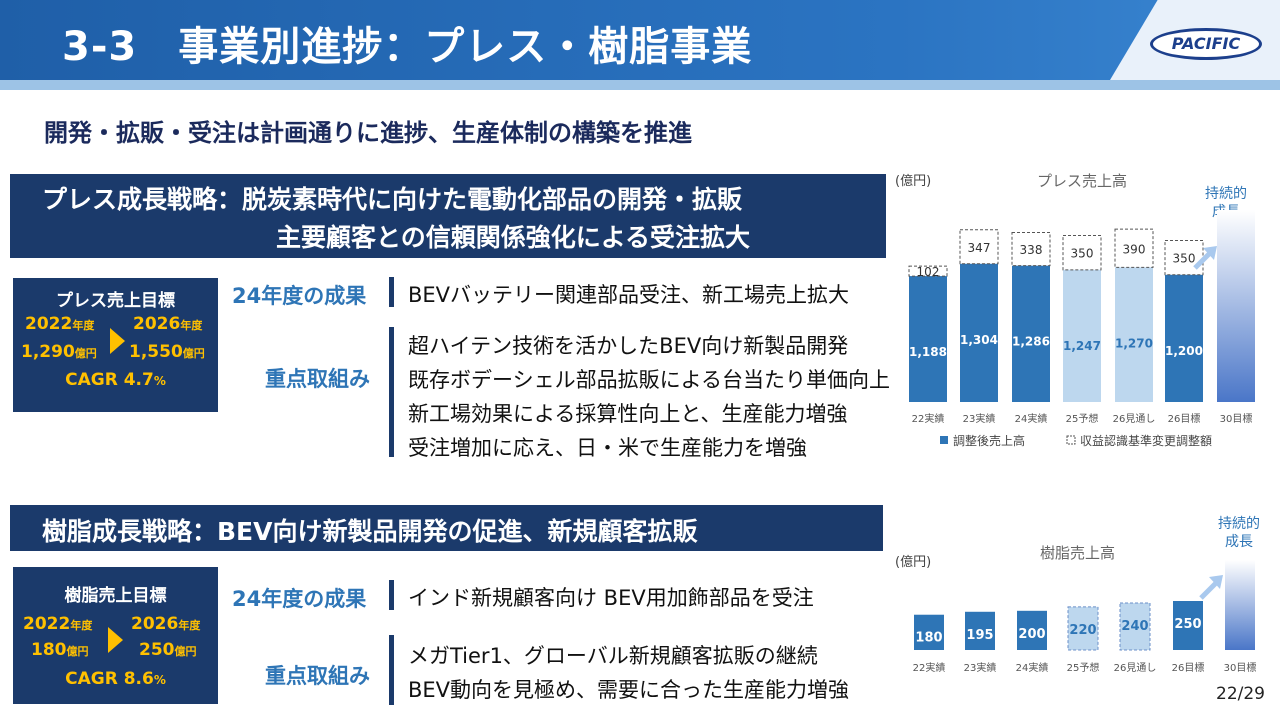  I want to click on resin-bar-label: 250, so click(1187, 624).